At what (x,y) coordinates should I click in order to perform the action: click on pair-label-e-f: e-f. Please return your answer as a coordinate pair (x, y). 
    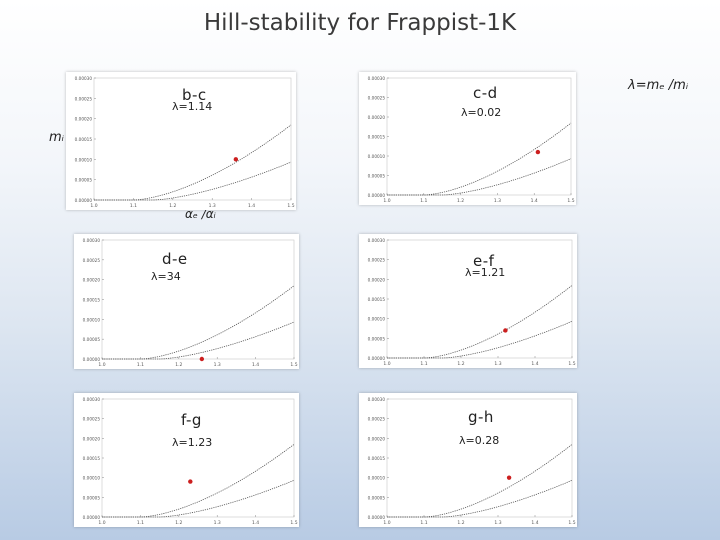
    Looking at the image, I should click on (484, 261).